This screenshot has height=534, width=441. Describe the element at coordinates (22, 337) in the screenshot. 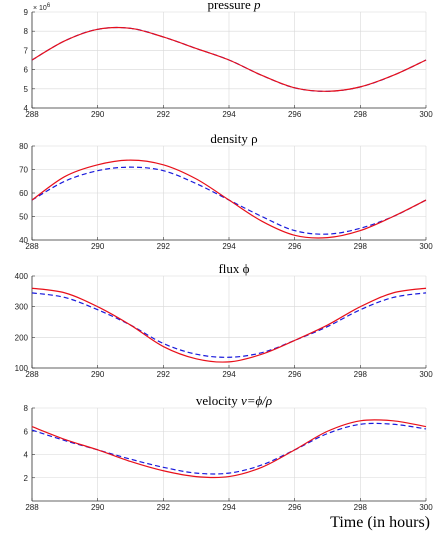

I see `flux-y-tick-label: 200` at that location.